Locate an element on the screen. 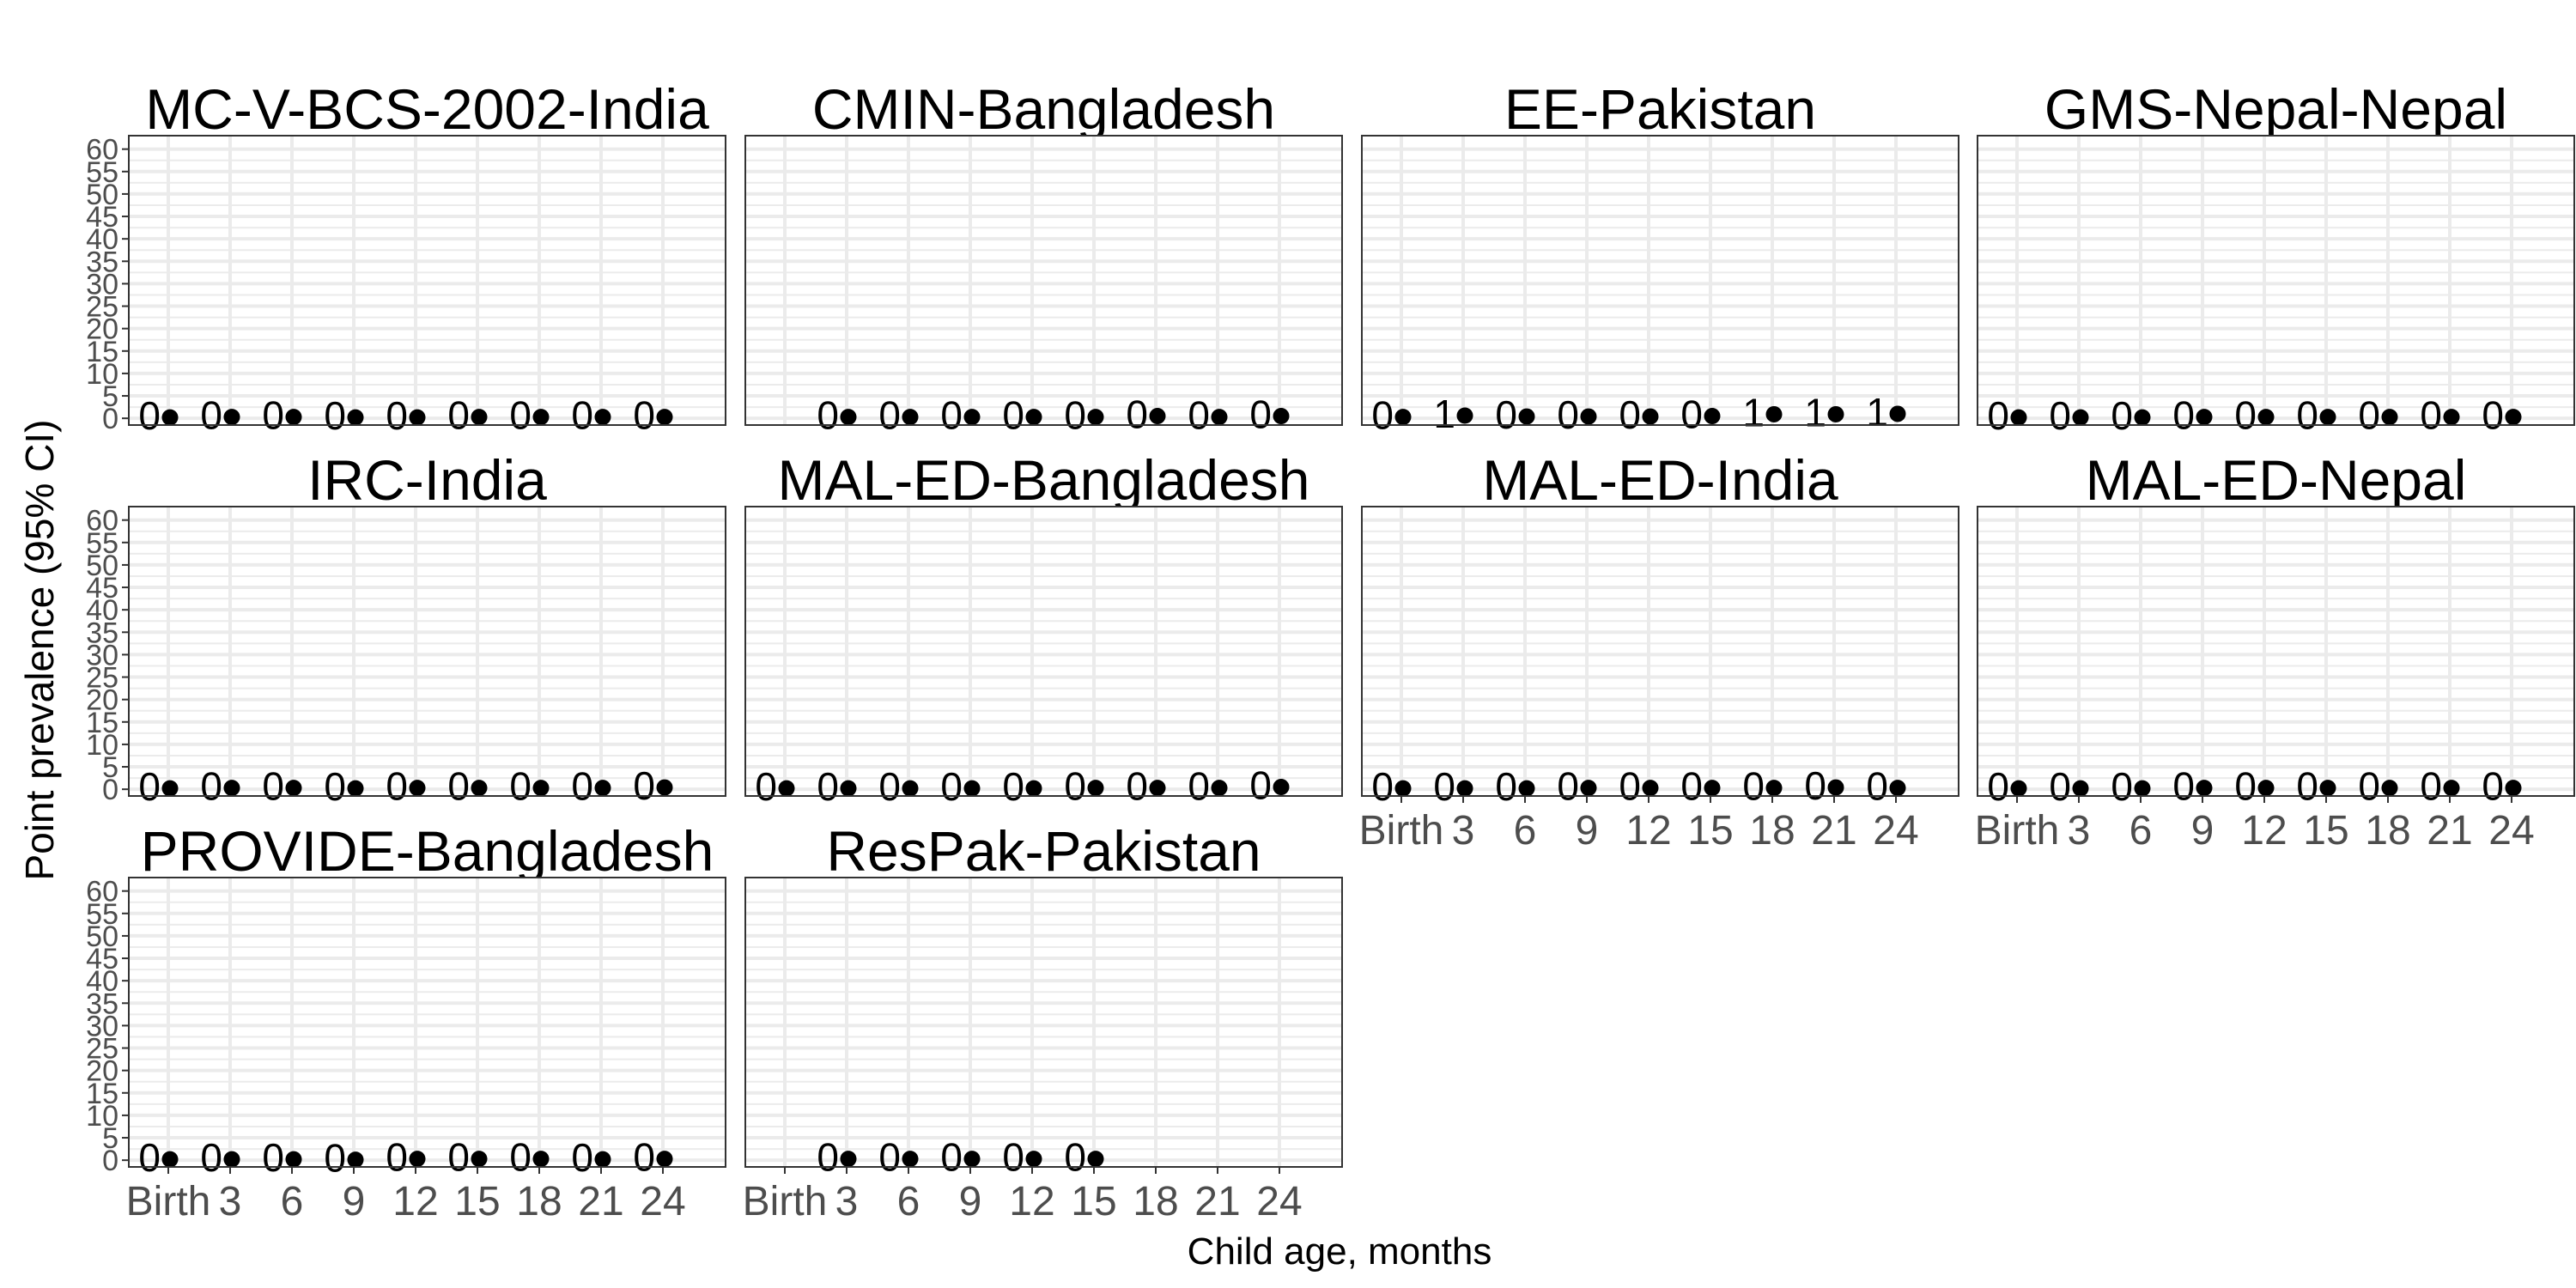  y-tick-label: 10 is located at coordinates (102, 375).